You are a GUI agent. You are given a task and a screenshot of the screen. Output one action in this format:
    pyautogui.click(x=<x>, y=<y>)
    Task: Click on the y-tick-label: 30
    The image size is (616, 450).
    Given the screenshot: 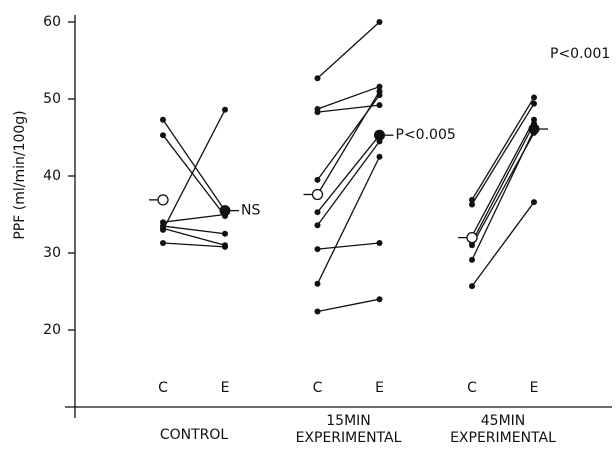 What is the action you would take?
    pyautogui.click(x=52, y=253)
    